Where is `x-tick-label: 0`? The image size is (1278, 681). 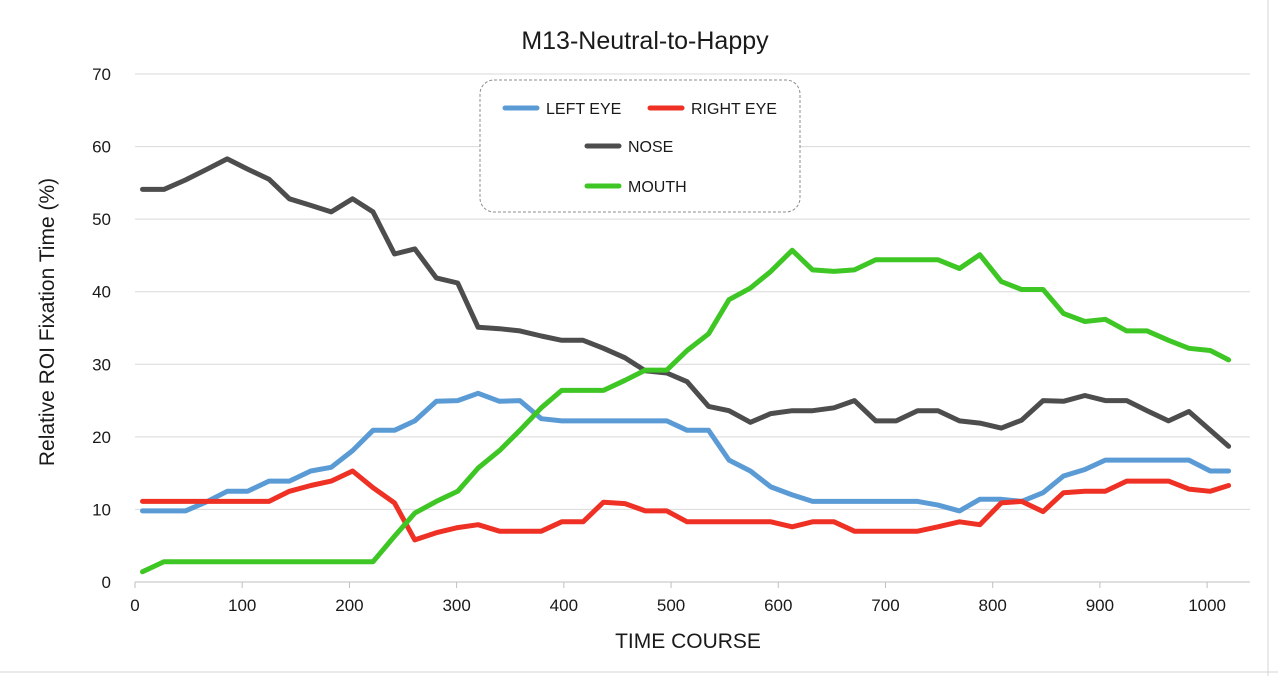 x-tick-label: 0 is located at coordinates (134, 605).